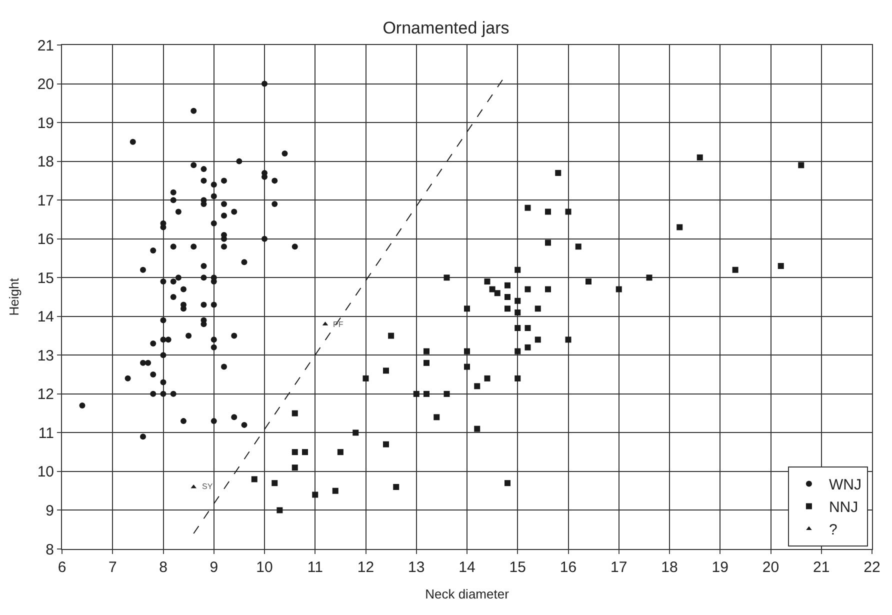  Describe the element at coordinates (50, 549) in the screenshot. I see `y-tick-label: 8` at that location.